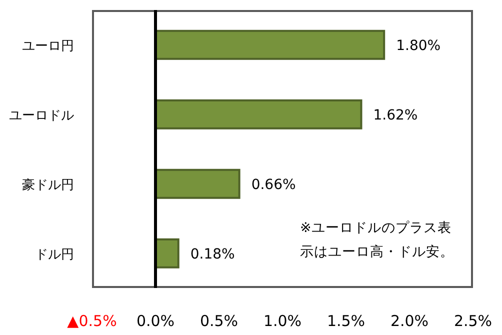 The image size is (502, 335). What do you see at coordinates (418, 46) in the screenshot?
I see `data-label: 1.80%` at bounding box center [418, 46].